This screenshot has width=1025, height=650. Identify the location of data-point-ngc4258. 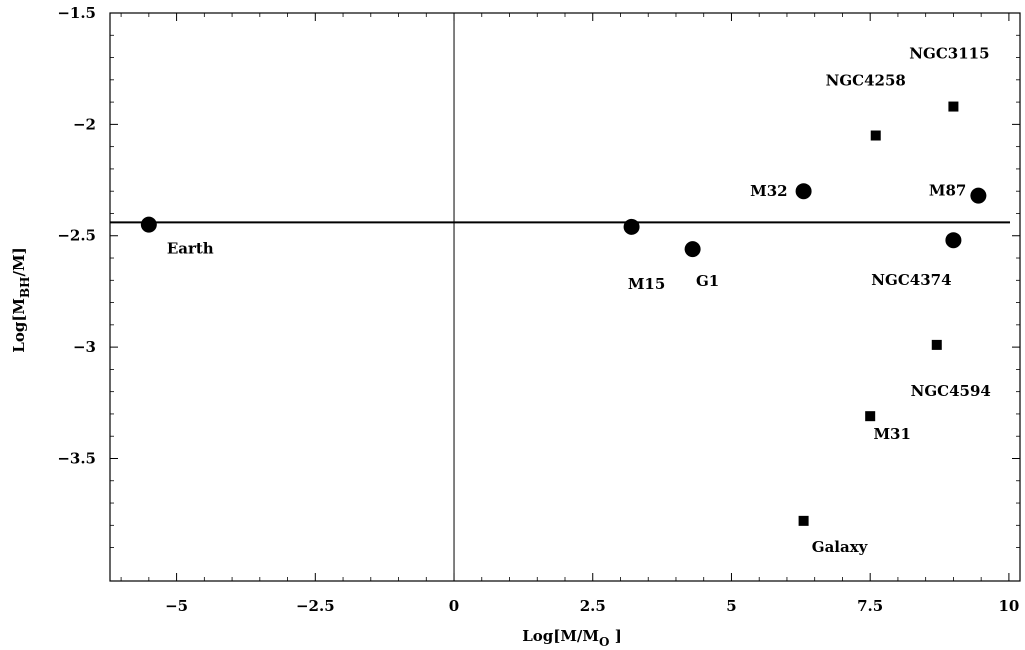
(875, 135).